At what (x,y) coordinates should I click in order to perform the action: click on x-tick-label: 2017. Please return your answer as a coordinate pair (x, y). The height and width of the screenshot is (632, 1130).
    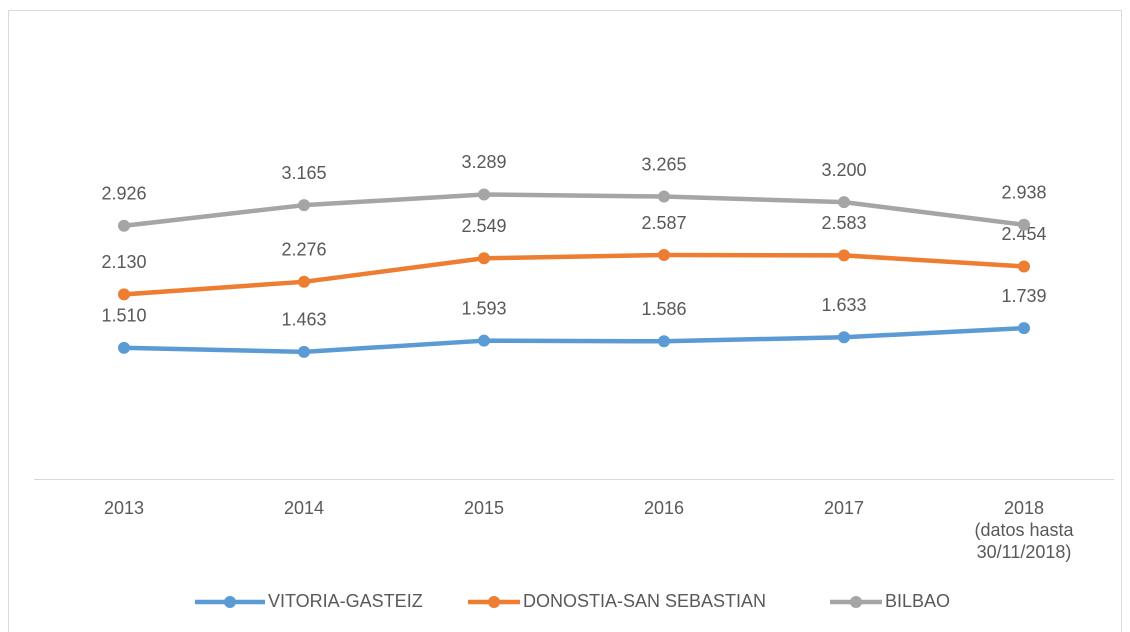
    Looking at the image, I should click on (844, 508).